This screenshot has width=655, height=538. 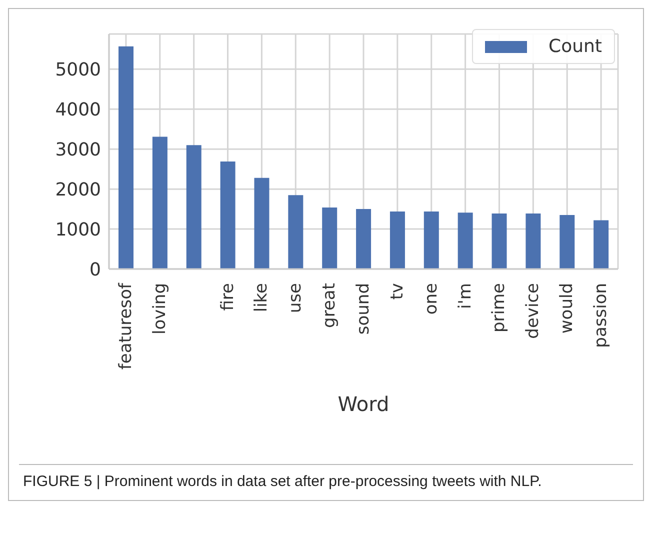 I want to click on x-tick-label: one, so click(x=431, y=299).